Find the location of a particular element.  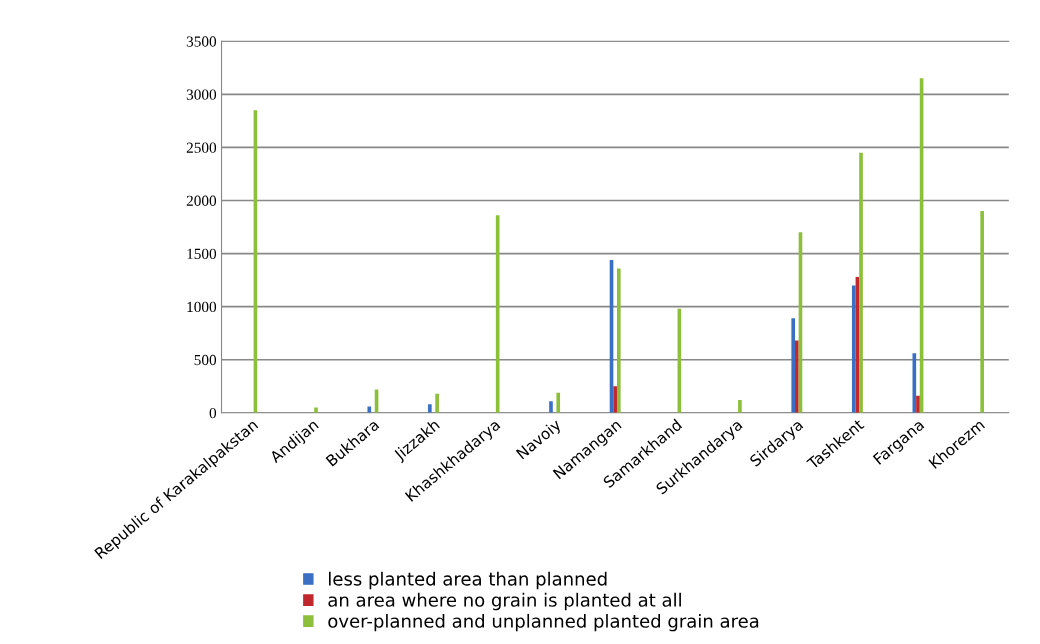

legend-label: an area where no grain is planted at all is located at coordinates (504, 601).